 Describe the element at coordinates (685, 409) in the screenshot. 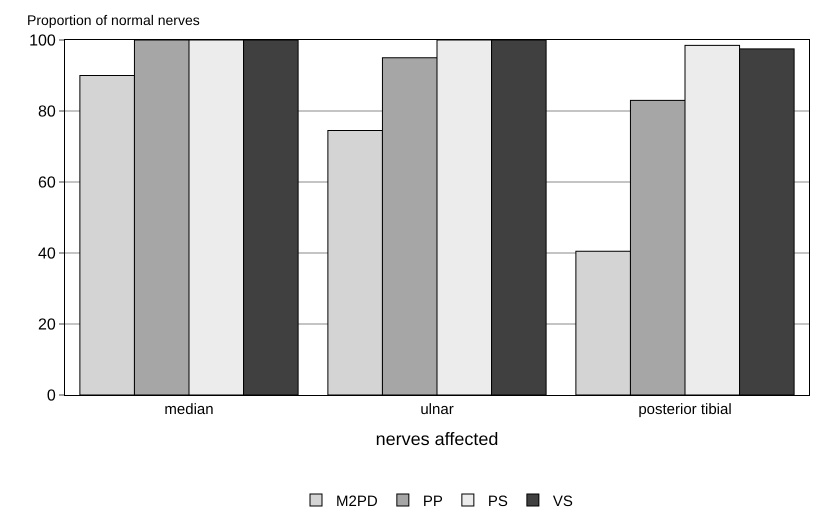

I see `x-tick-label: posterior tibial` at that location.